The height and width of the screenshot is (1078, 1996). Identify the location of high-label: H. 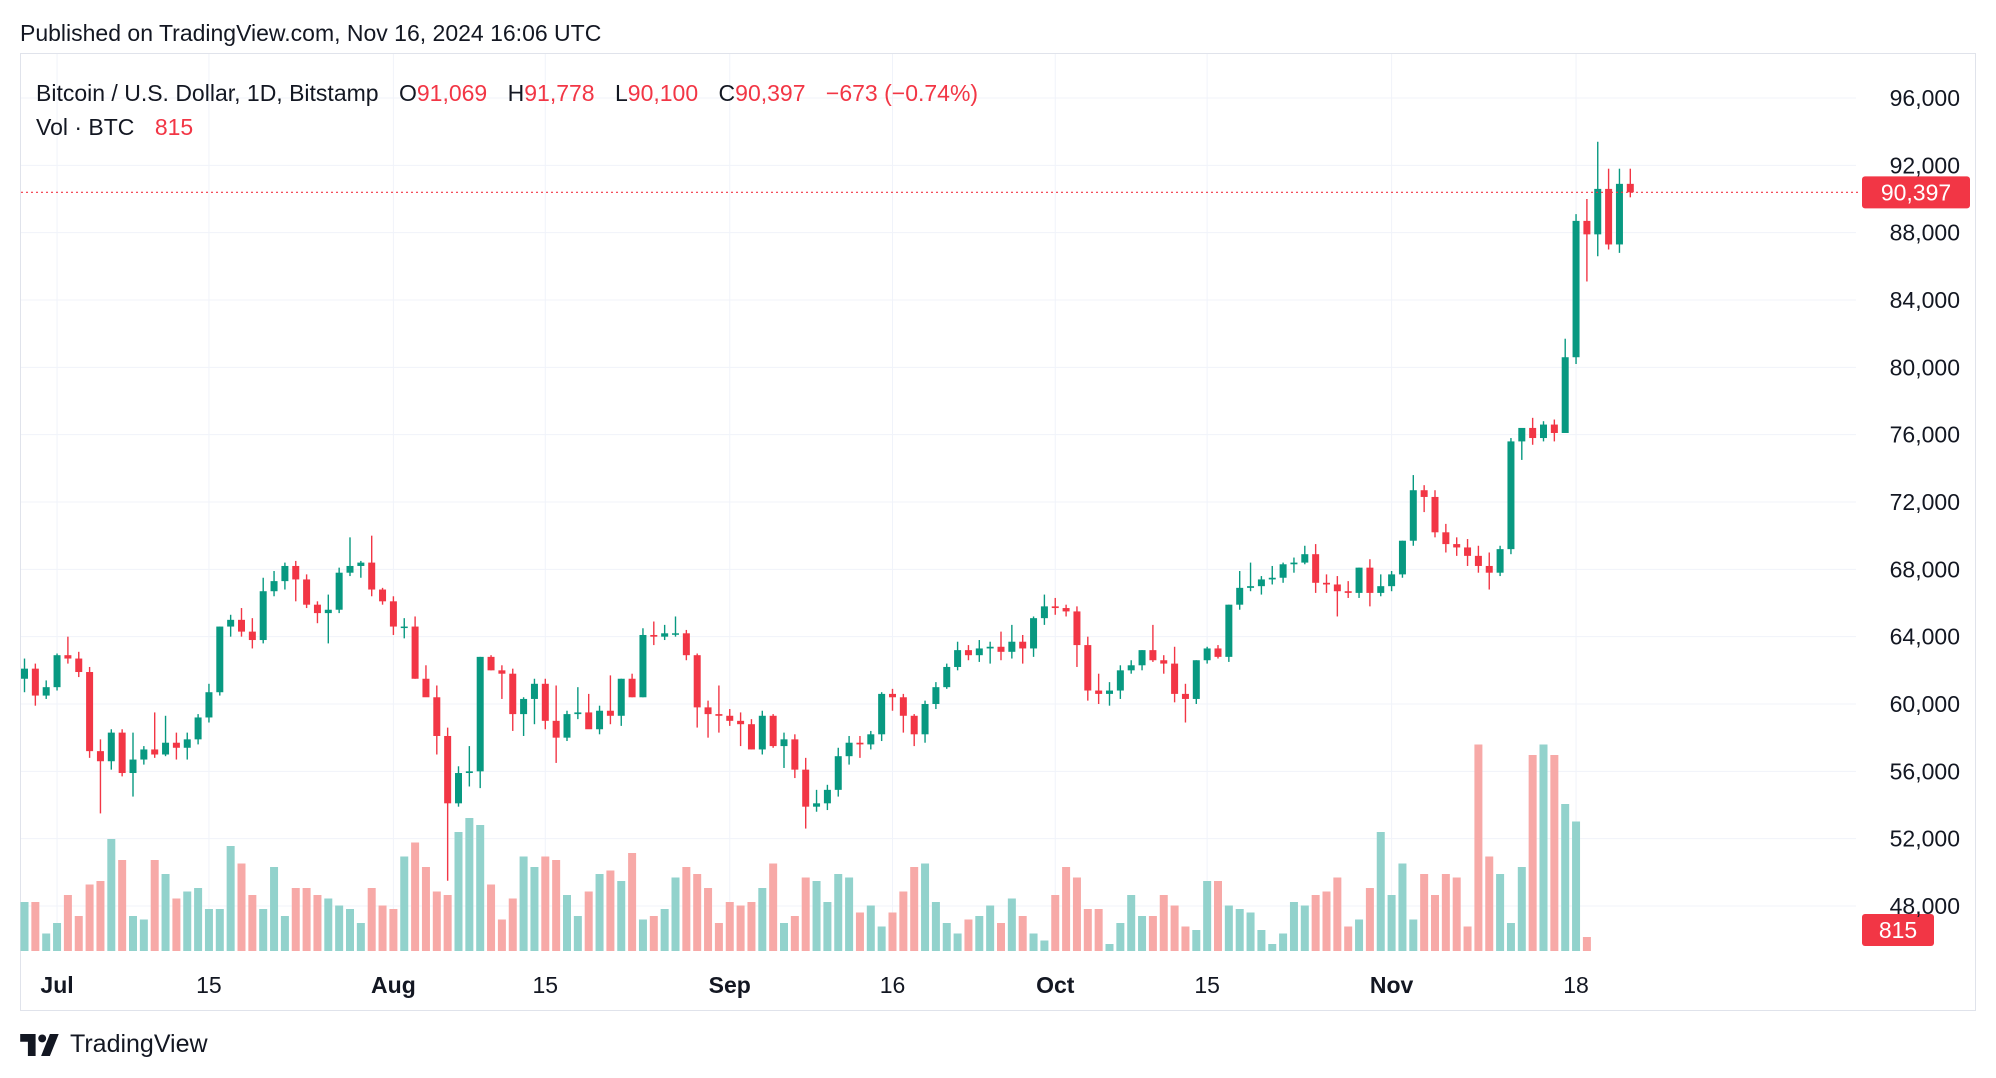
(516, 93).